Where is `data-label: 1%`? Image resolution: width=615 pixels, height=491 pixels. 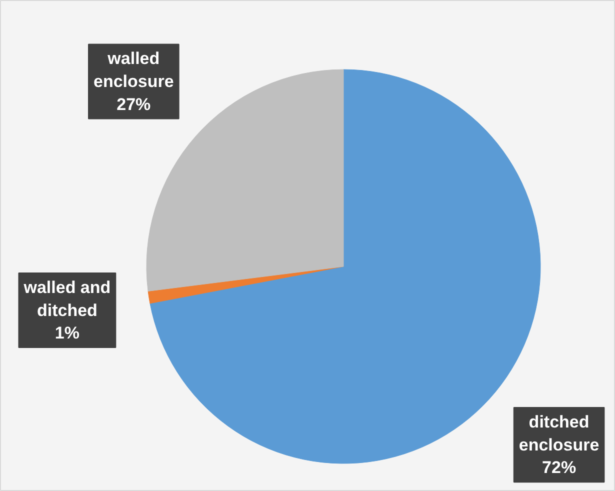
data-label: 1% is located at coordinates (67, 333).